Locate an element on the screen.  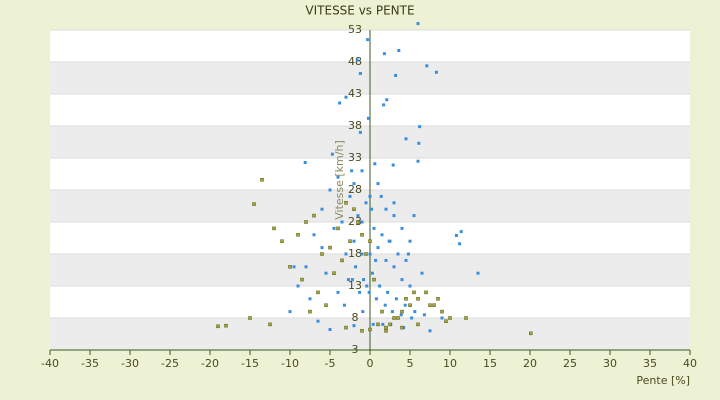
x-tick-label: -25 is located at coordinates (170, 363).